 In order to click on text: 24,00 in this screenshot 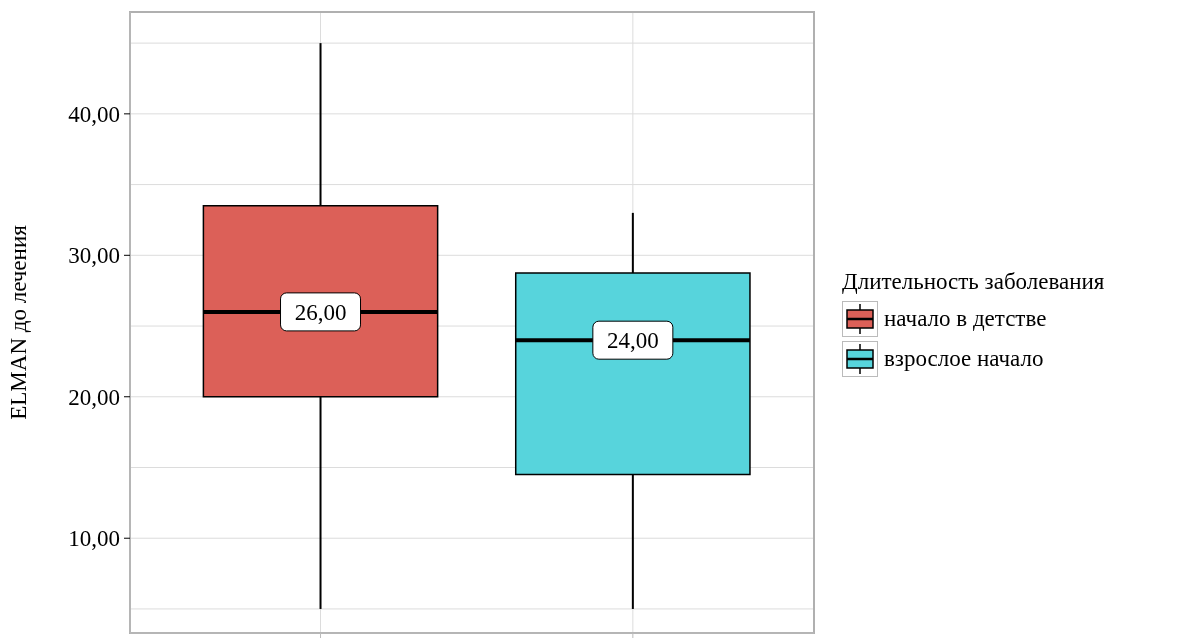, I will do `click(632, 341)`.